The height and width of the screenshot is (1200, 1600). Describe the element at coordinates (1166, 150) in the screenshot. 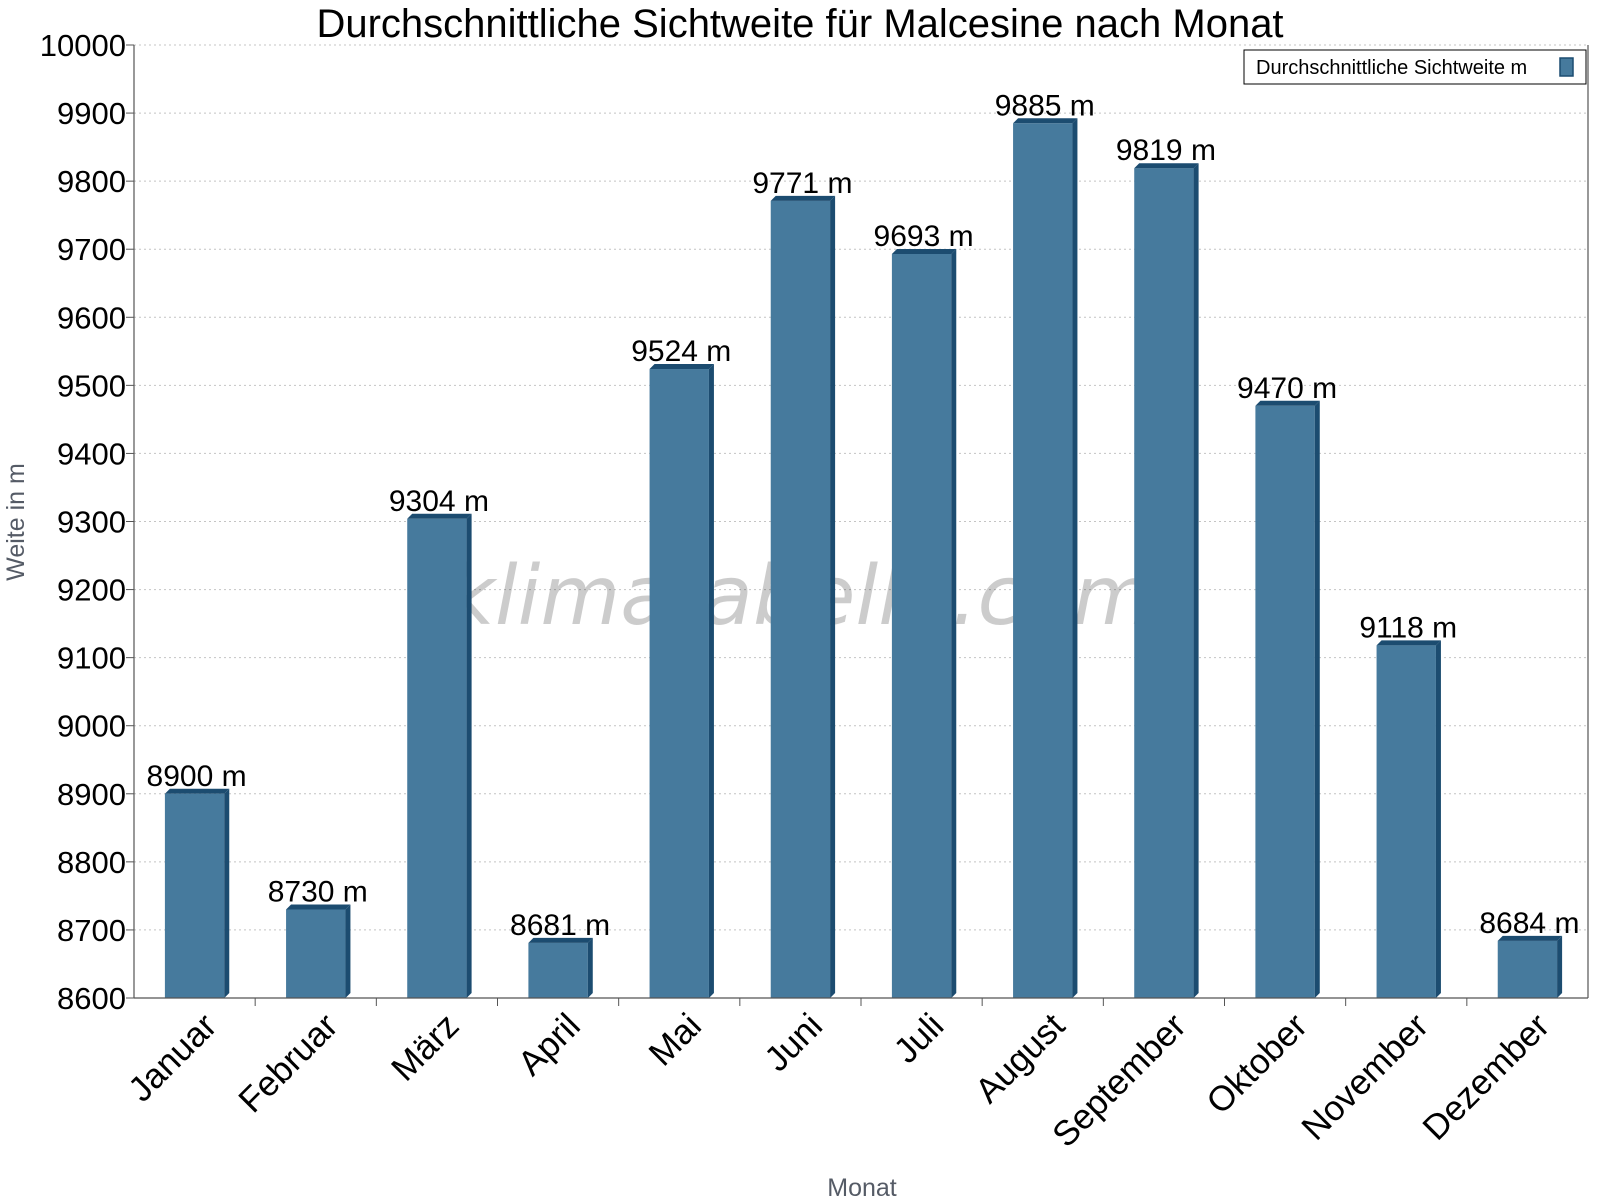

I see `data-label: 9819 m` at that location.